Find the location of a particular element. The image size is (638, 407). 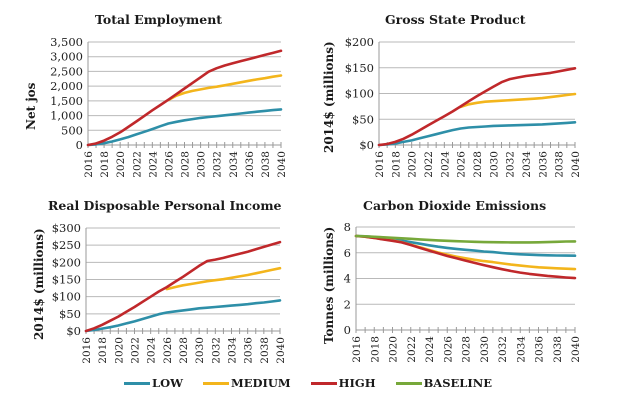

legend-label: MEDIUM is located at coordinates (261, 383).